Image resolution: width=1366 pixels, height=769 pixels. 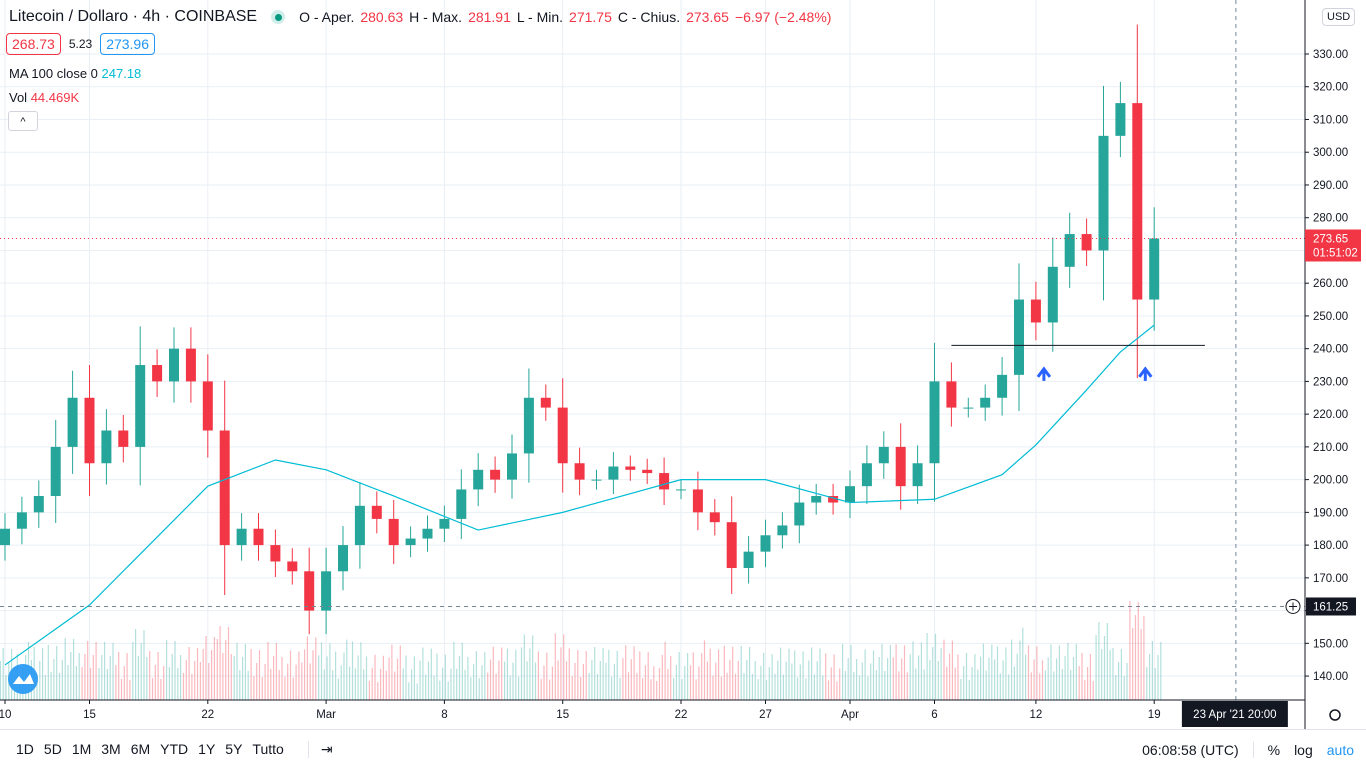 I want to click on market-open-icon, so click(x=278, y=17).